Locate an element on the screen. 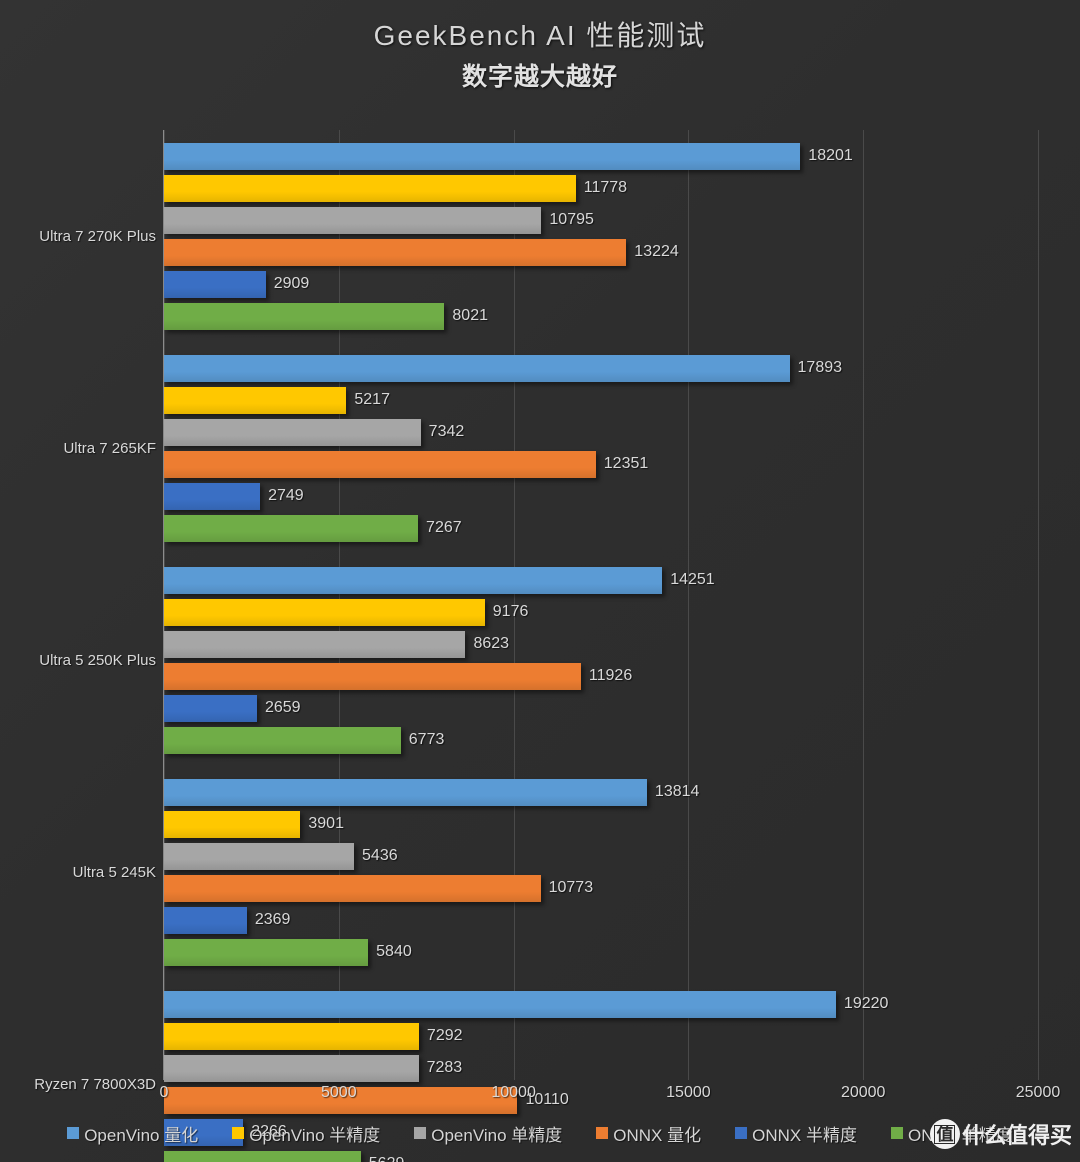 The width and height of the screenshot is (1080, 1162). category-label: Ultra 7 265KF is located at coordinates (109, 448).